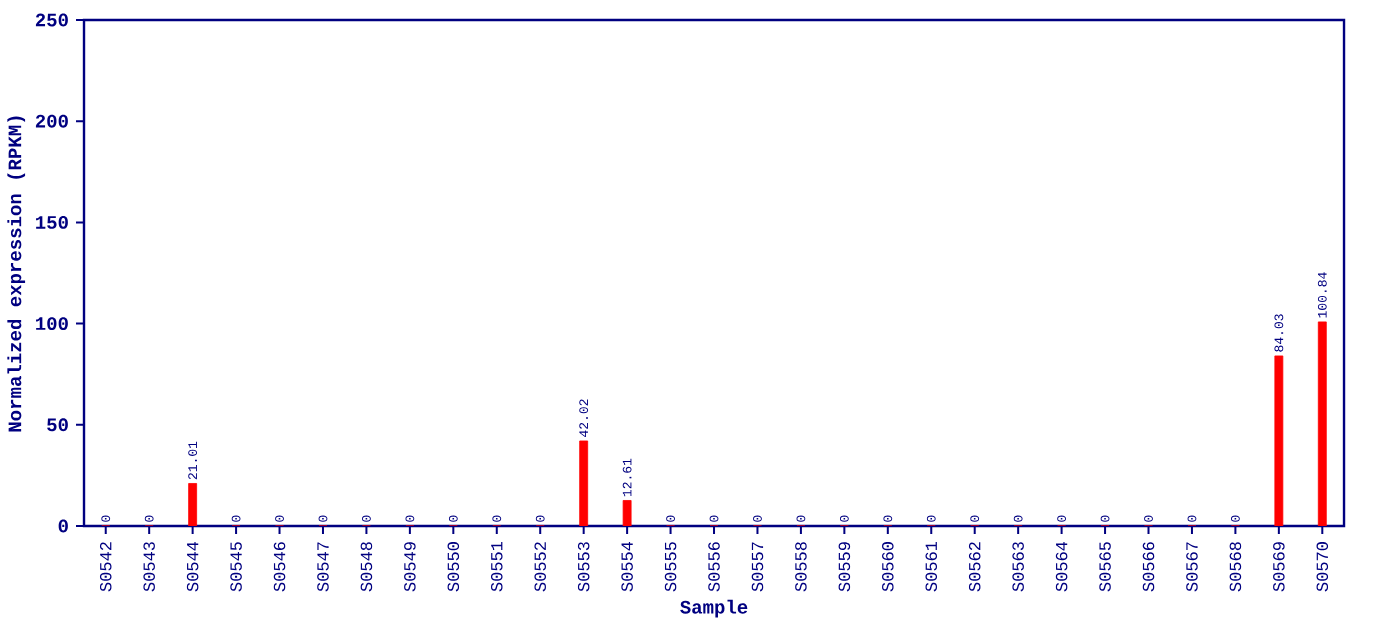 This screenshot has width=1380, height=640. I want to click on x-tick-label: S0563, so click(1018, 567).